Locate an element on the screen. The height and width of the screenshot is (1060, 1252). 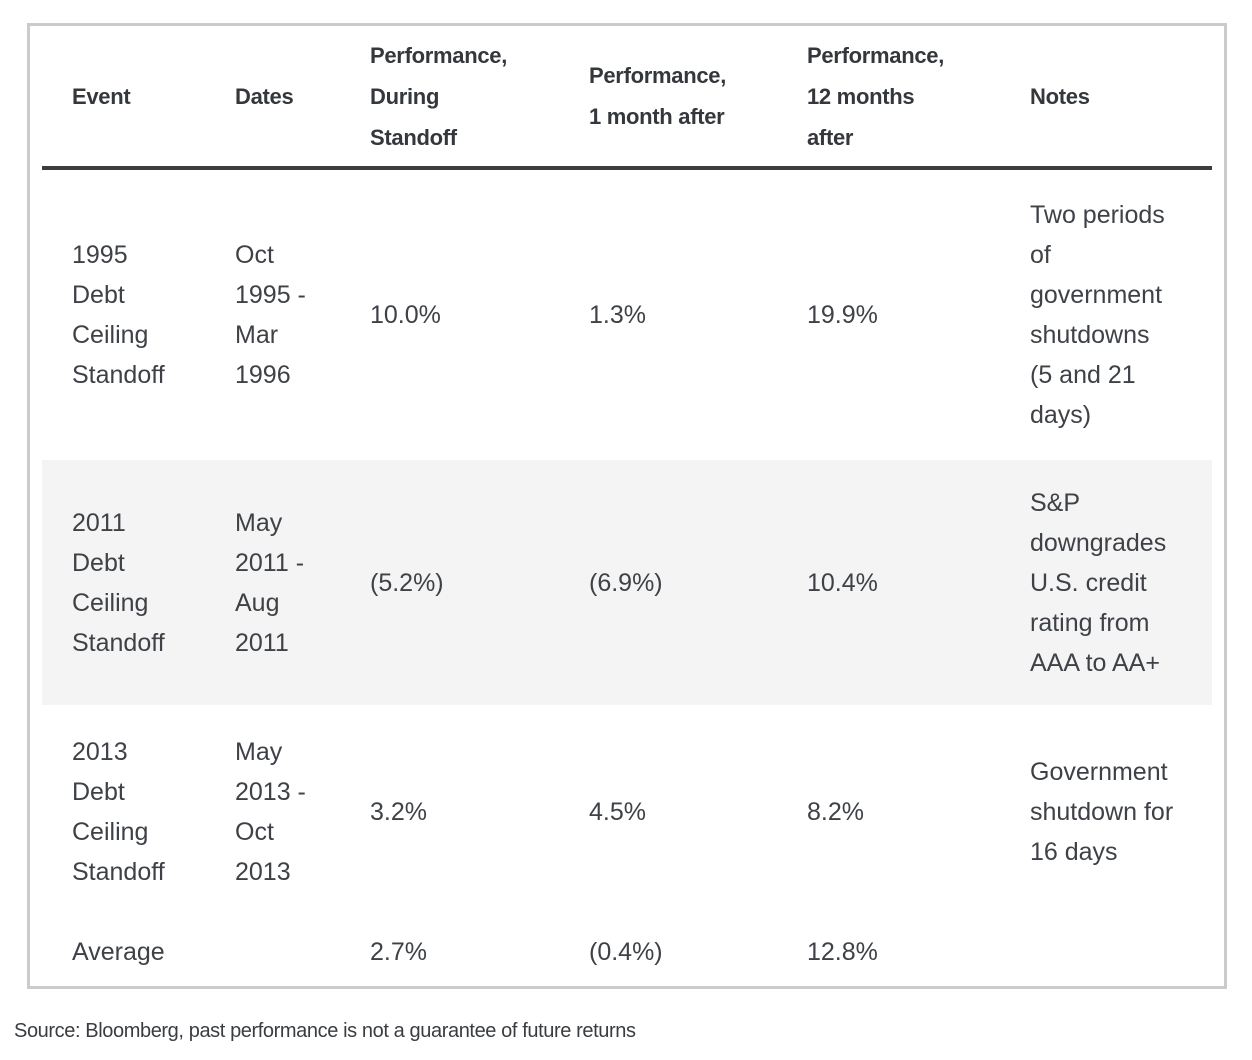
event-cell: 1995 Debt Ceiling Standoff is located at coordinates (118, 315).